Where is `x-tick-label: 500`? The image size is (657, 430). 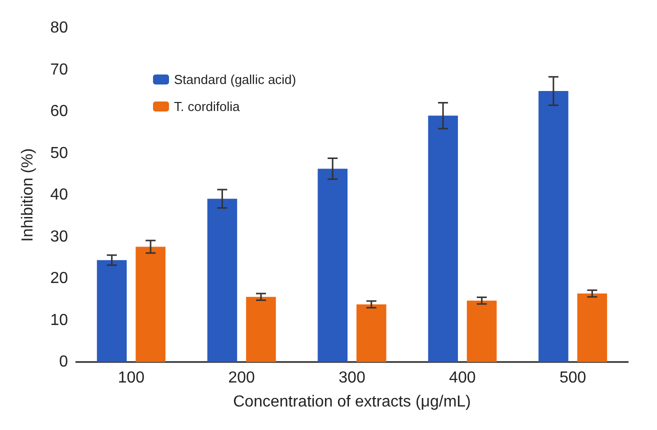
x-tick-label: 500 is located at coordinates (572, 378).